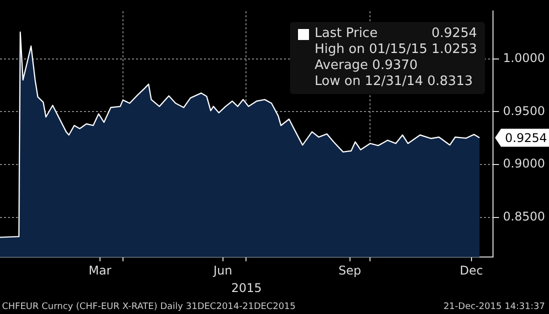  I want to click on text: 21-Dec-2015 14:31:37, so click(494, 307).